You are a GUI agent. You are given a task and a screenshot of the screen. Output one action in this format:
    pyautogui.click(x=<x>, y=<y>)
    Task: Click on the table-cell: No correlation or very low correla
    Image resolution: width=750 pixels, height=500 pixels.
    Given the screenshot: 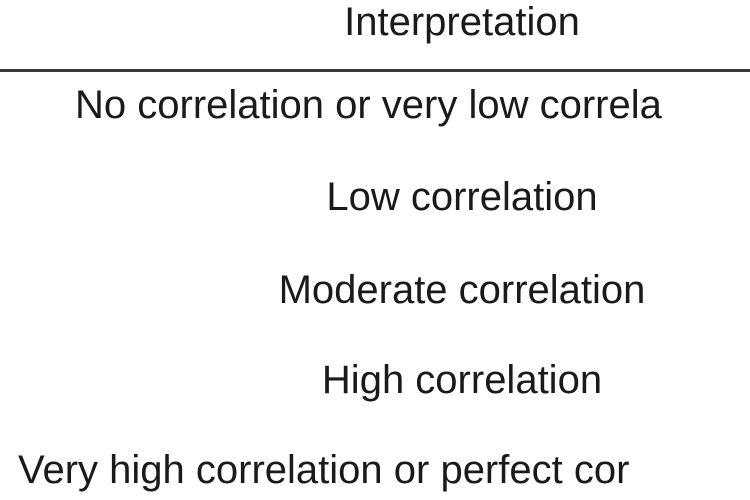 What is the action you would take?
    pyautogui.click(x=368, y=105)
    